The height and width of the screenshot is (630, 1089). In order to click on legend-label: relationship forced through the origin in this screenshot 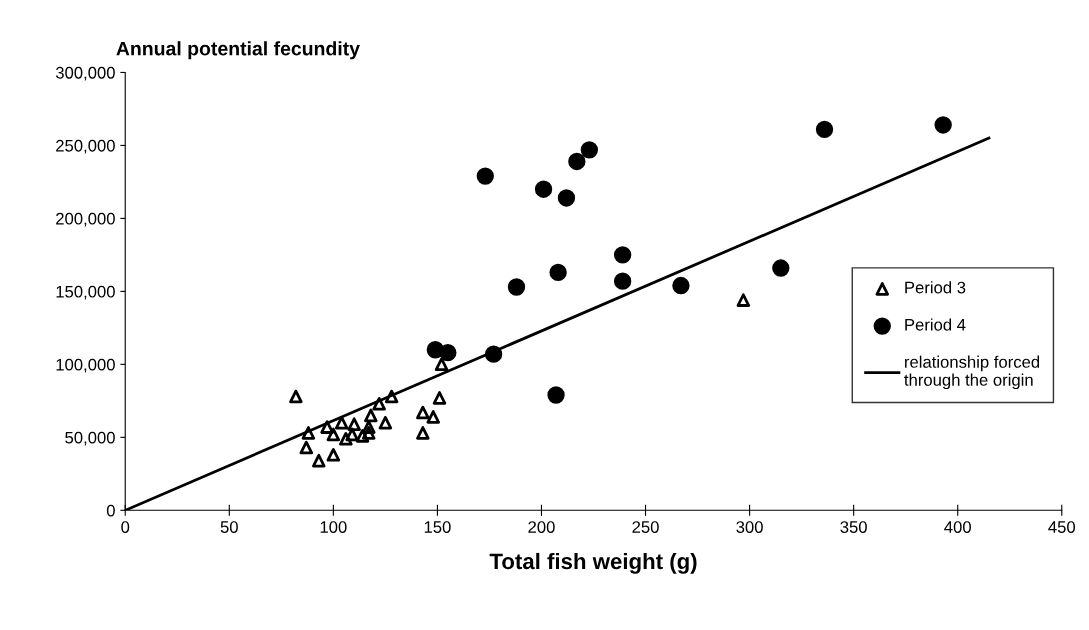, I will do `click(972, 372)`.